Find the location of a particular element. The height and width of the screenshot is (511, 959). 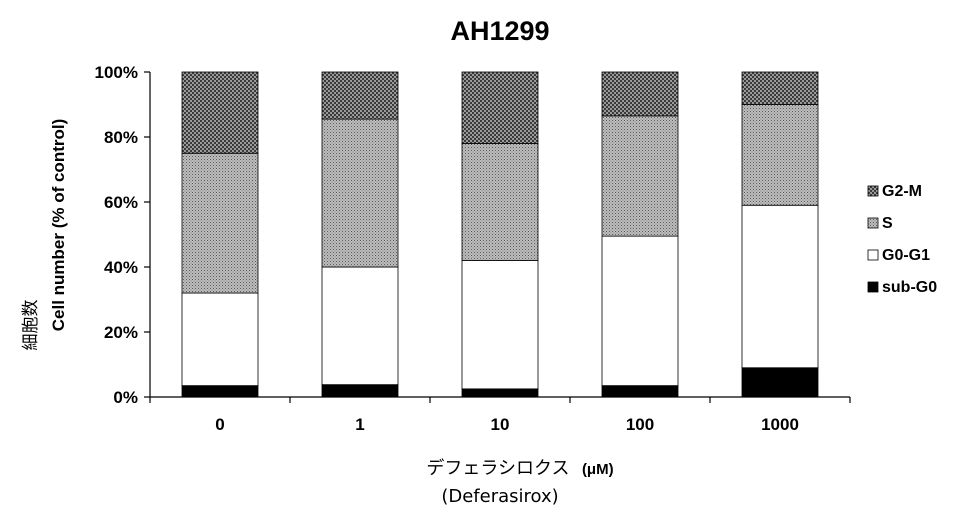

x-axis-label: デフェラシロクス (μM) is located at coordinates (519, 468).